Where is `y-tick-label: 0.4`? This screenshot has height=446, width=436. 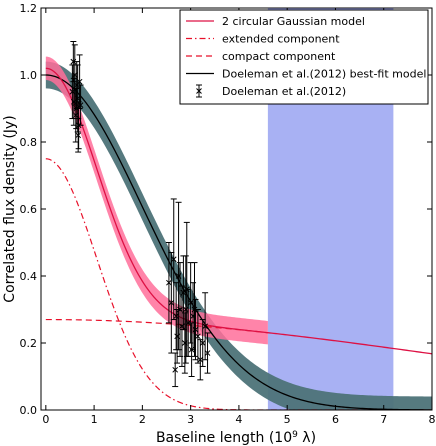
y-tick-label: 0.4 is located at coordinates (29, 276).